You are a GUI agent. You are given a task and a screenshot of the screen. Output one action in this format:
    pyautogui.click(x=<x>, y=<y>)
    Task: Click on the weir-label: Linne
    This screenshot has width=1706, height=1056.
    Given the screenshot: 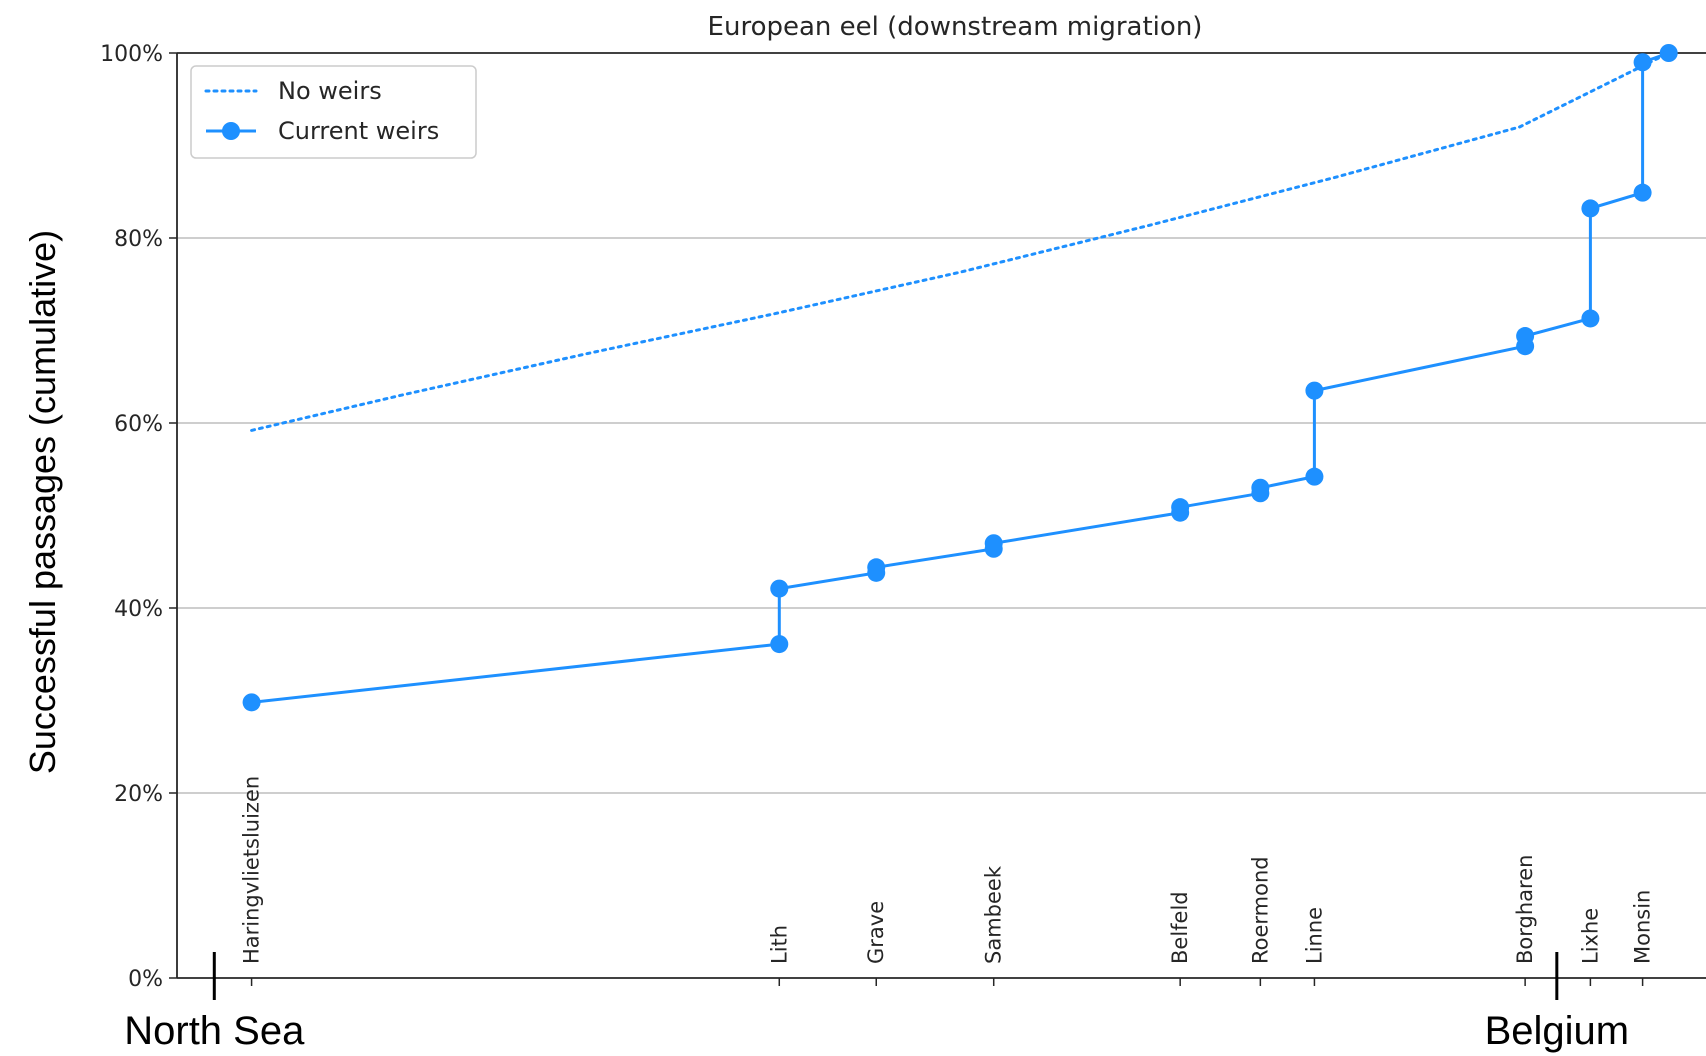 What is the action you would take?
    pyautogui.click(x=1314, y=935)
    